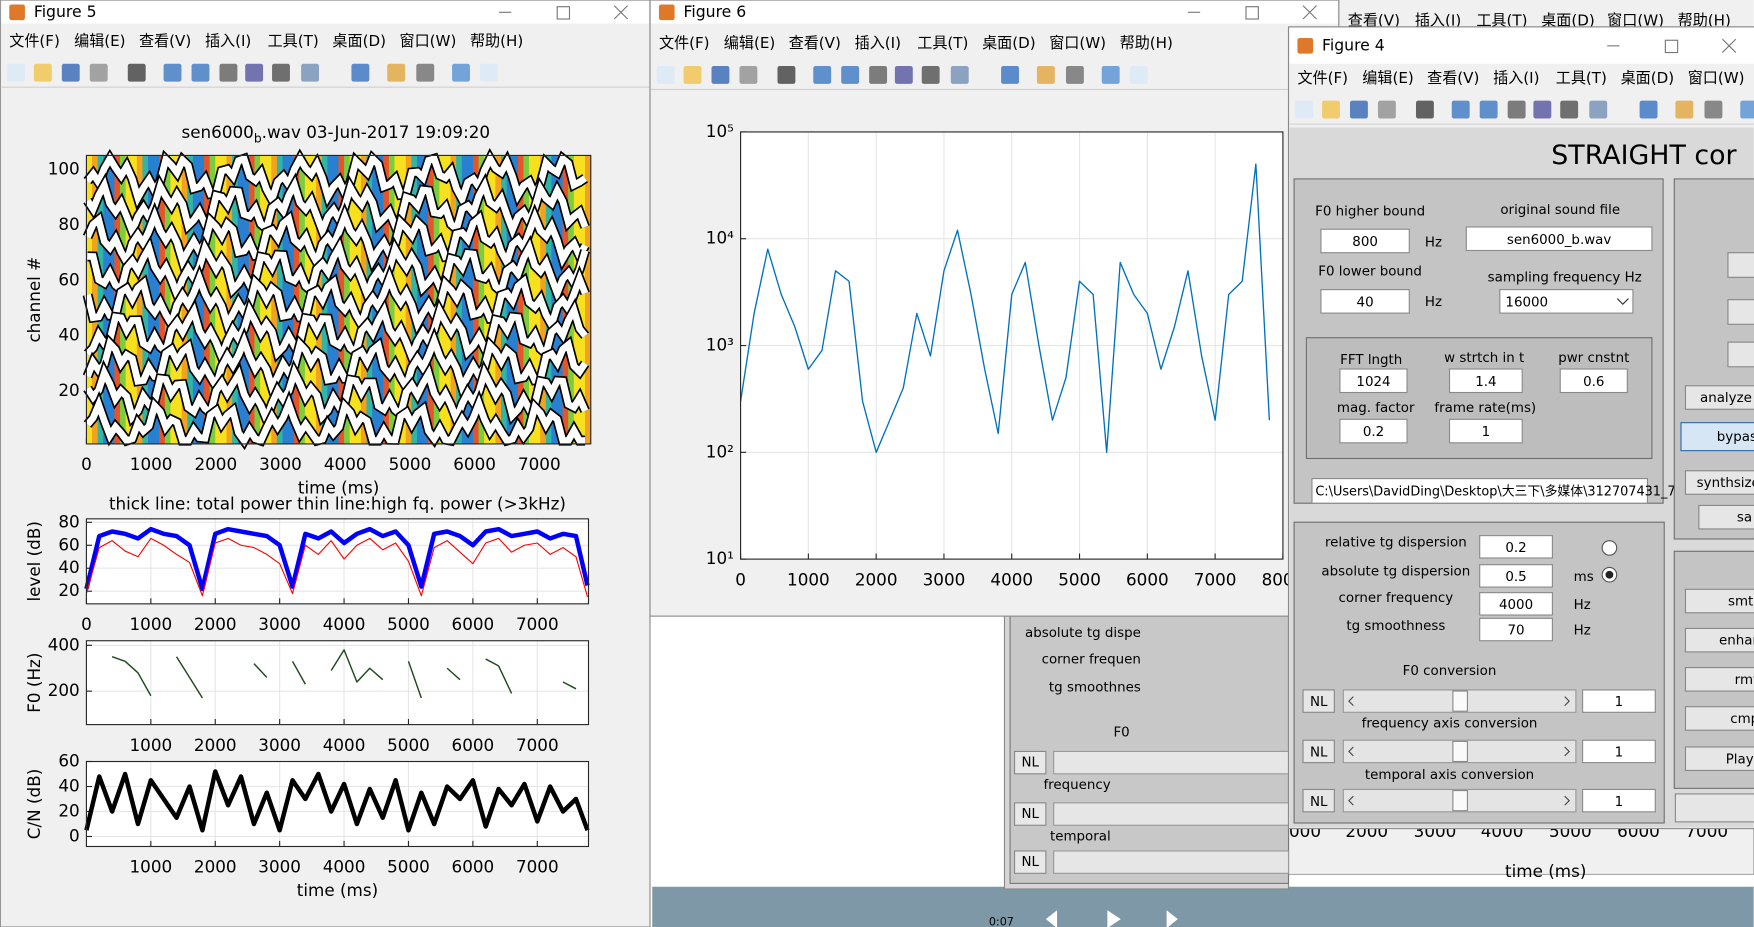  What do you see at coordinates (1480, 491) in the screenshot?
I see `path-field` at bounding box center [1480, 491].